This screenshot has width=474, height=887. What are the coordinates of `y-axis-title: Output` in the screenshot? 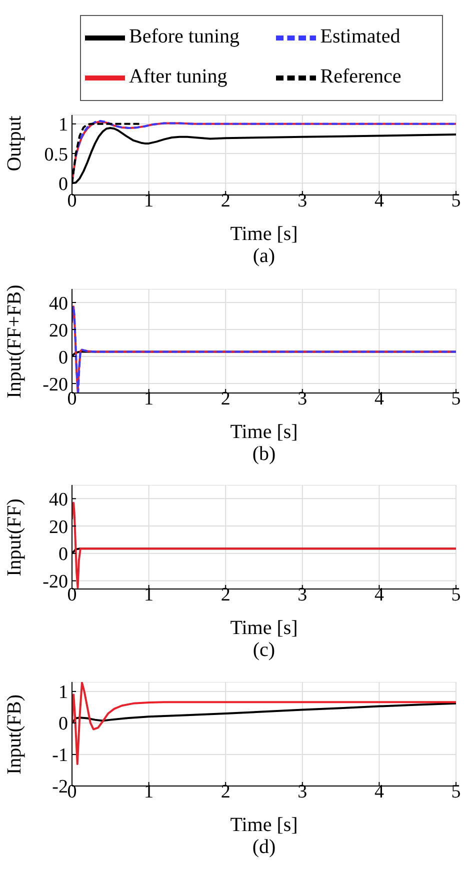 It's located at (15, 143).